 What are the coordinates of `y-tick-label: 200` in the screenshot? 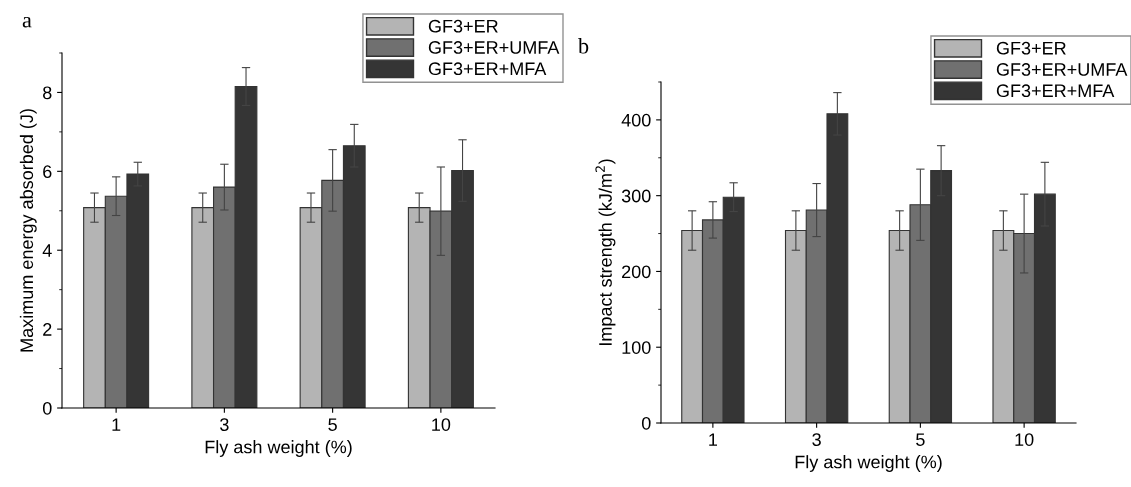 It's located at (636, 272).